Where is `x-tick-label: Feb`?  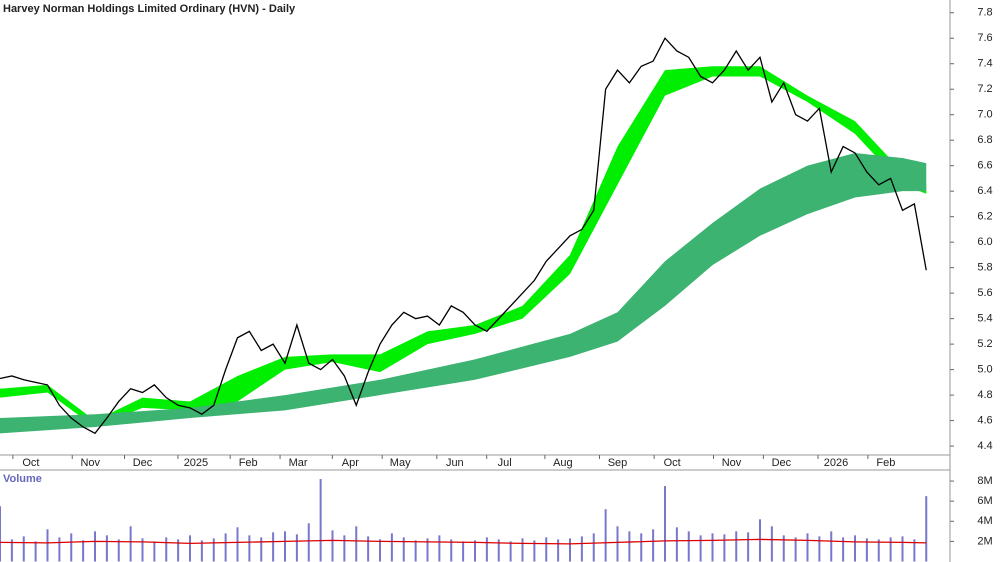 x-tick-label: Feb is located at coordinates (248, 463).